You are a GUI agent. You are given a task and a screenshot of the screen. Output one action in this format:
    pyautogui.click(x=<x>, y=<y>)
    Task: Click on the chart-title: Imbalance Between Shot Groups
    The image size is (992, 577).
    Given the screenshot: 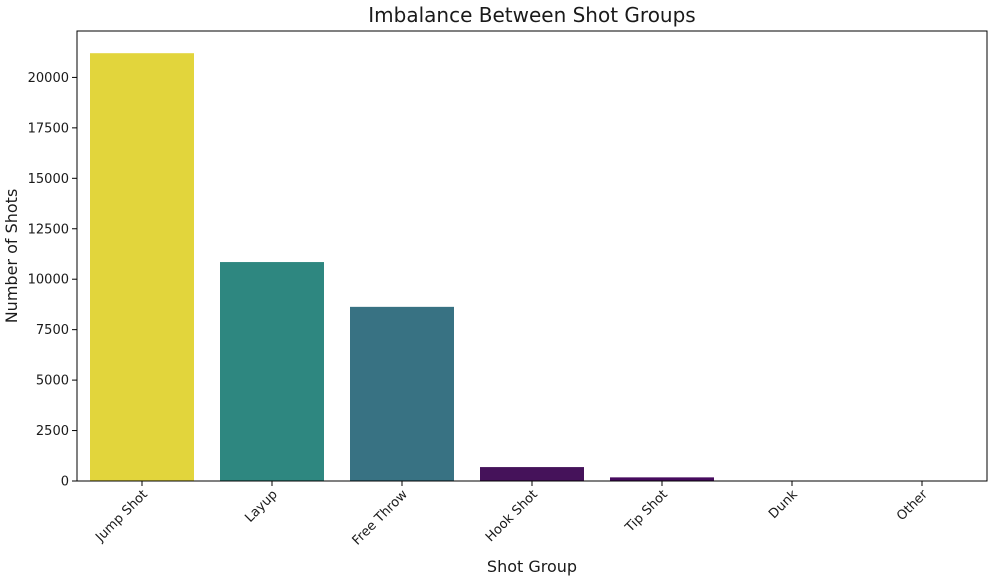 What is the action you would take?
    pyautogui.click(x=531, y=15)
    